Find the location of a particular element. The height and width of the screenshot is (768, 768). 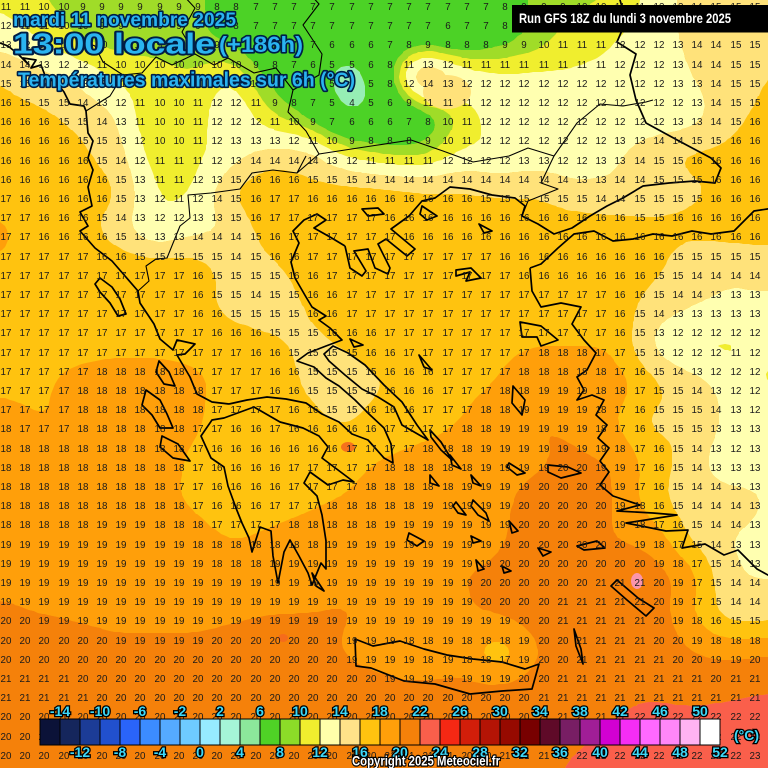

svg-text: 22 is located at coordinates (659, 717).